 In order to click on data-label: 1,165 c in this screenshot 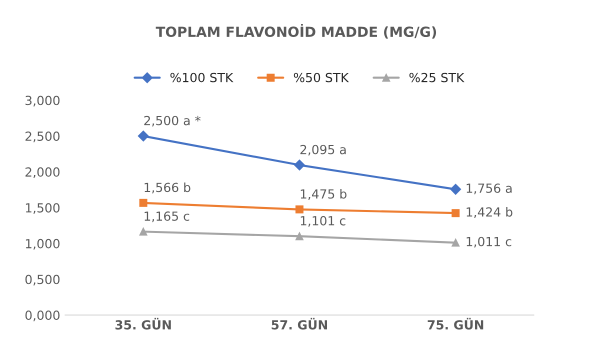, I will do `click(167, 216)`.